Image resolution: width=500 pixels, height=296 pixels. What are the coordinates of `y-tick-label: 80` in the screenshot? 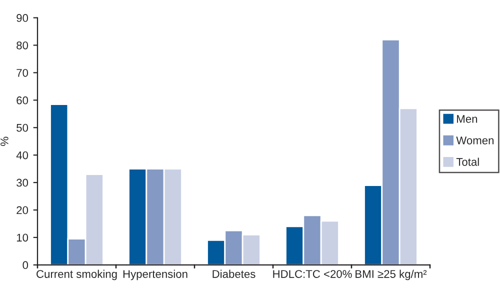 It's located at (22, 45).